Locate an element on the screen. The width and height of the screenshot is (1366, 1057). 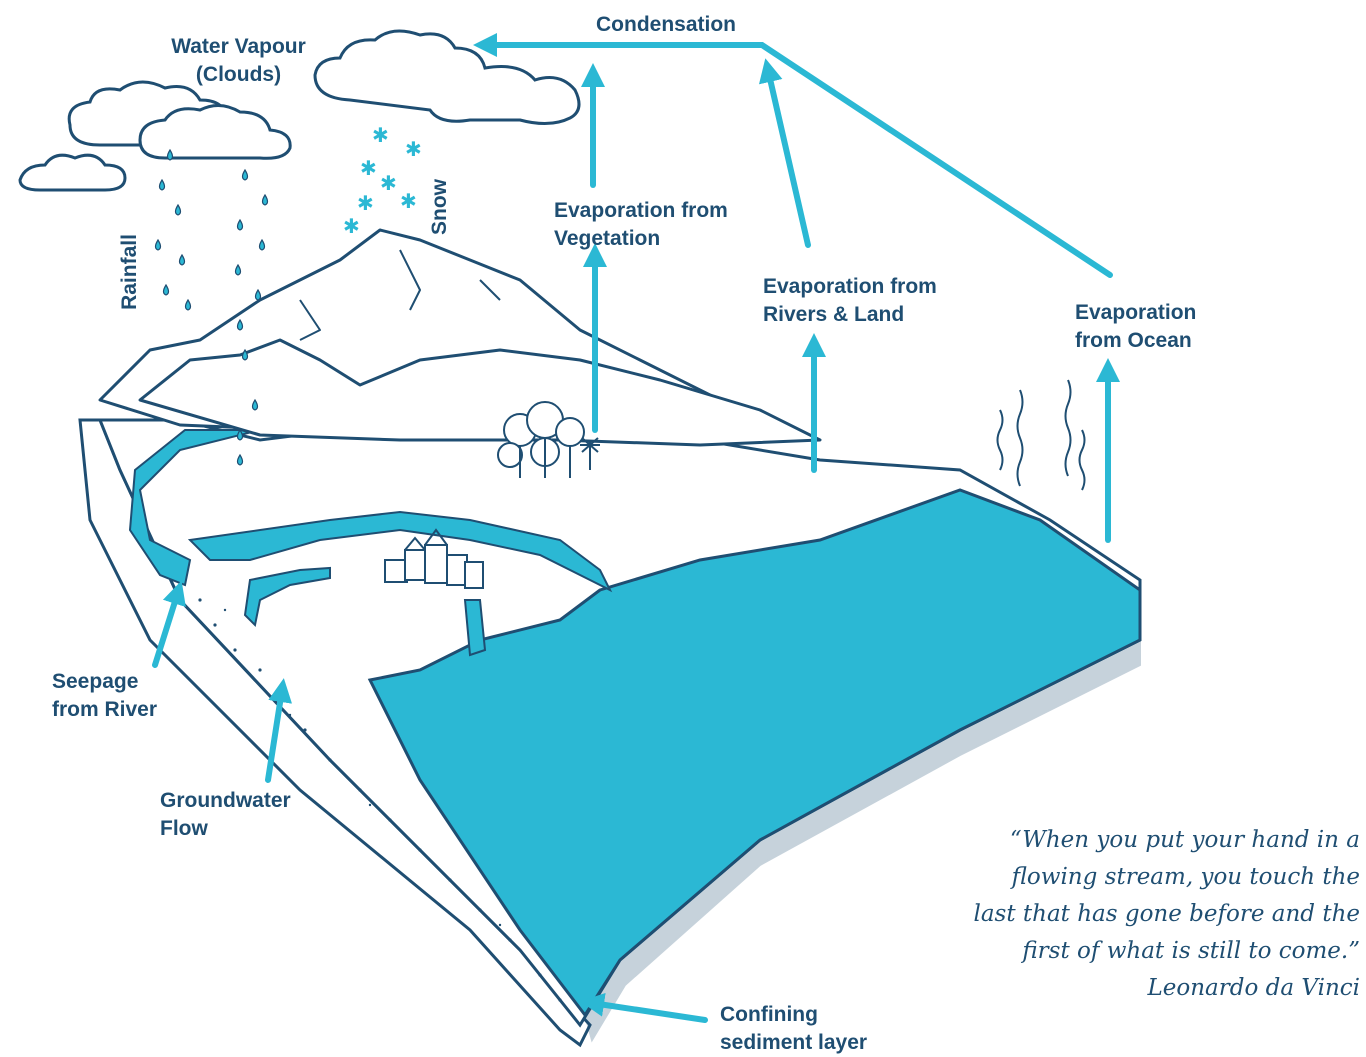
groundwater-line-1: Groundwater is located at coordinates (225, 800).